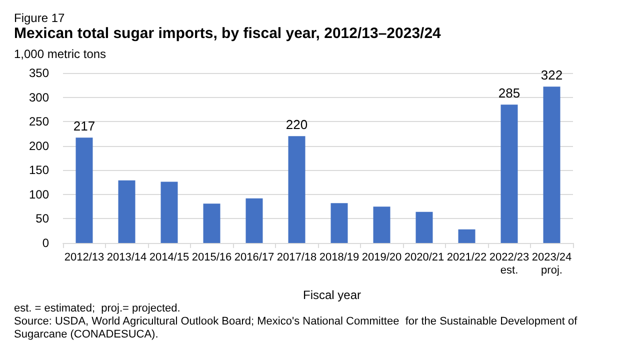 This screenshot has width=621, height=344. What do you see at coordinates (84, 126) in the screenshot?
I see `data-label: 217` at bounding box center [84, 126].